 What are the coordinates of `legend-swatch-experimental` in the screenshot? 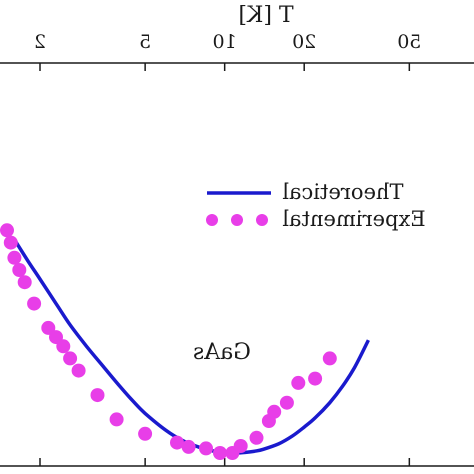 It's located at (237, 220).